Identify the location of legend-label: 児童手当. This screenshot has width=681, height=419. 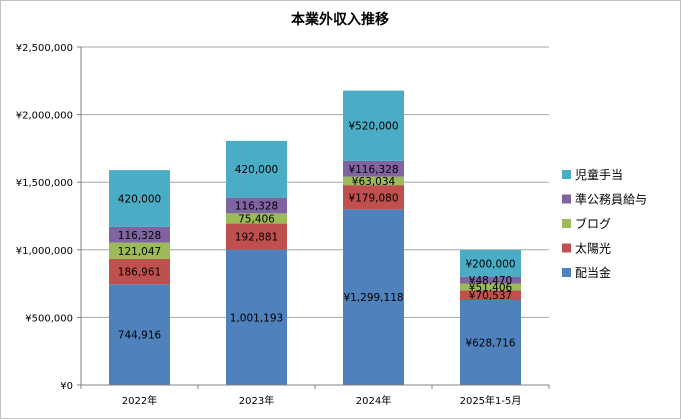
(599, 174).